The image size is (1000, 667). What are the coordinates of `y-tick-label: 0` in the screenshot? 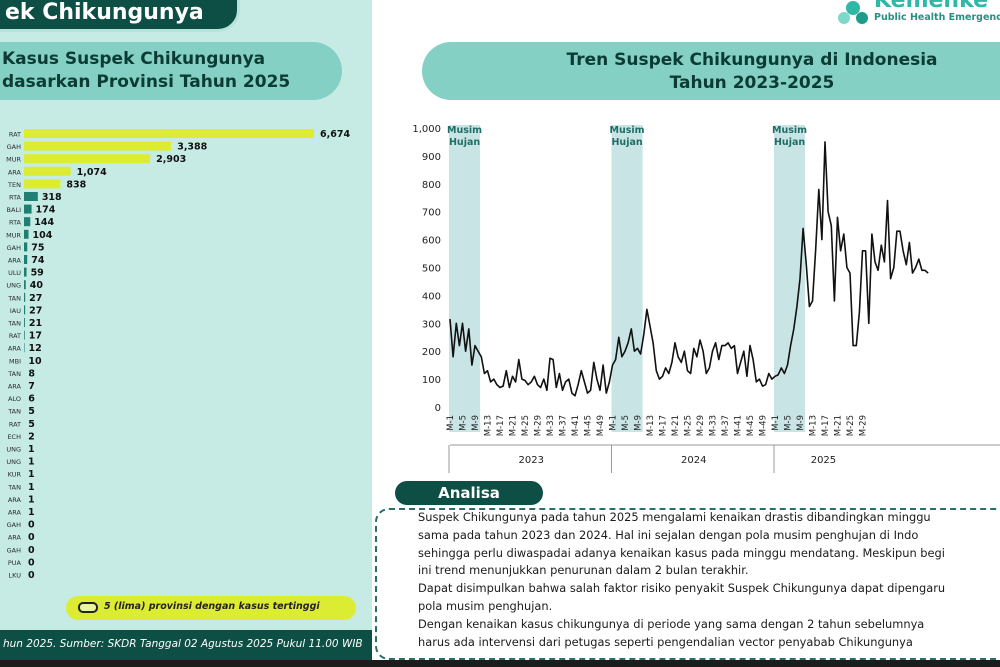 It's located at (438, 408).